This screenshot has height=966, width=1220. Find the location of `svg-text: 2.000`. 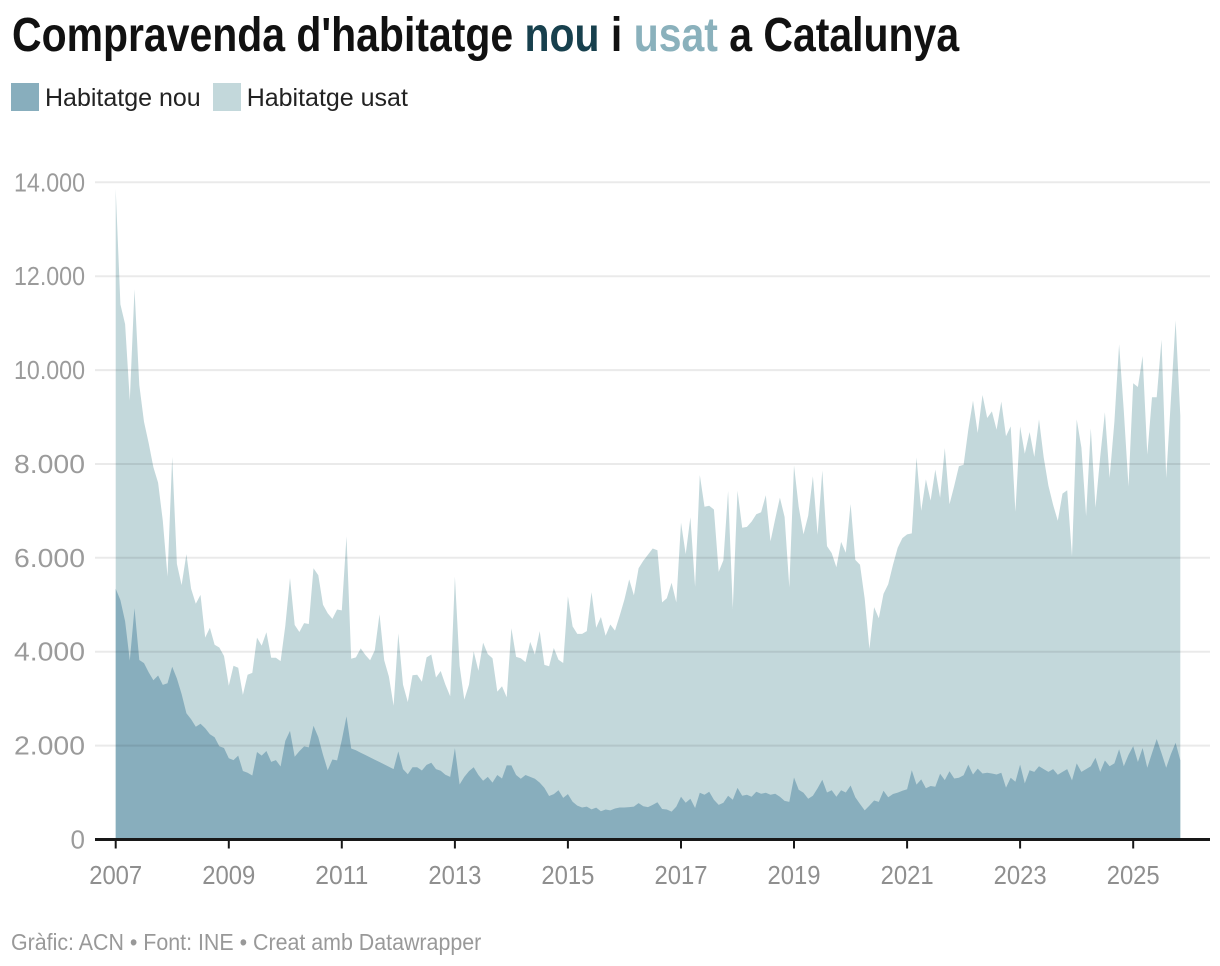

svg-text: 2.000 is located at coordinates (49, 746).